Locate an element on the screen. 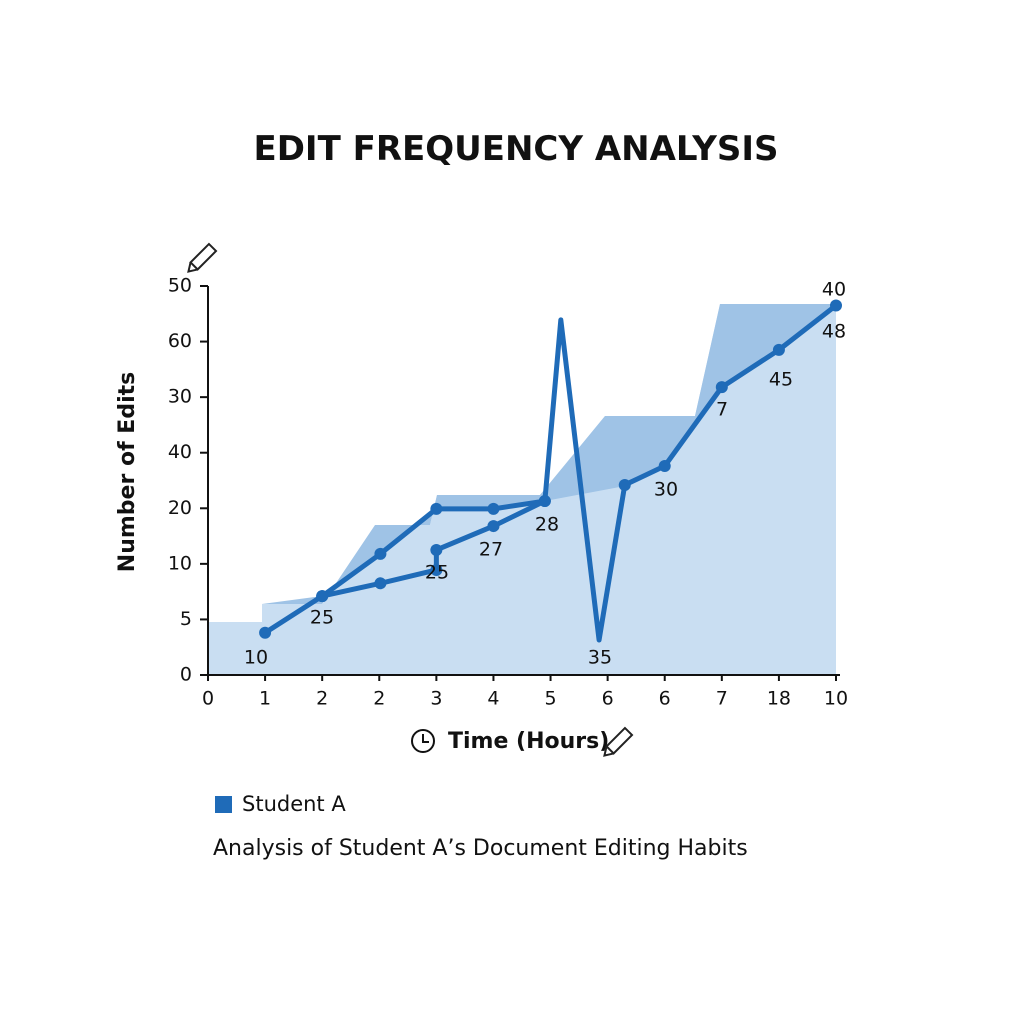 This screenshot has width=1024, height=1028. point-label: 10 is located at coordinates (256, 658).